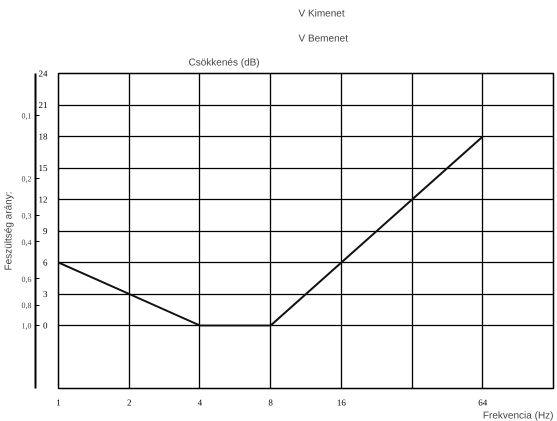 The height and width of the screenshot is (421, 557). Describe the element at coordinates (58, 403) in the screenshot. I see `x-tick-label: 1` at that location.